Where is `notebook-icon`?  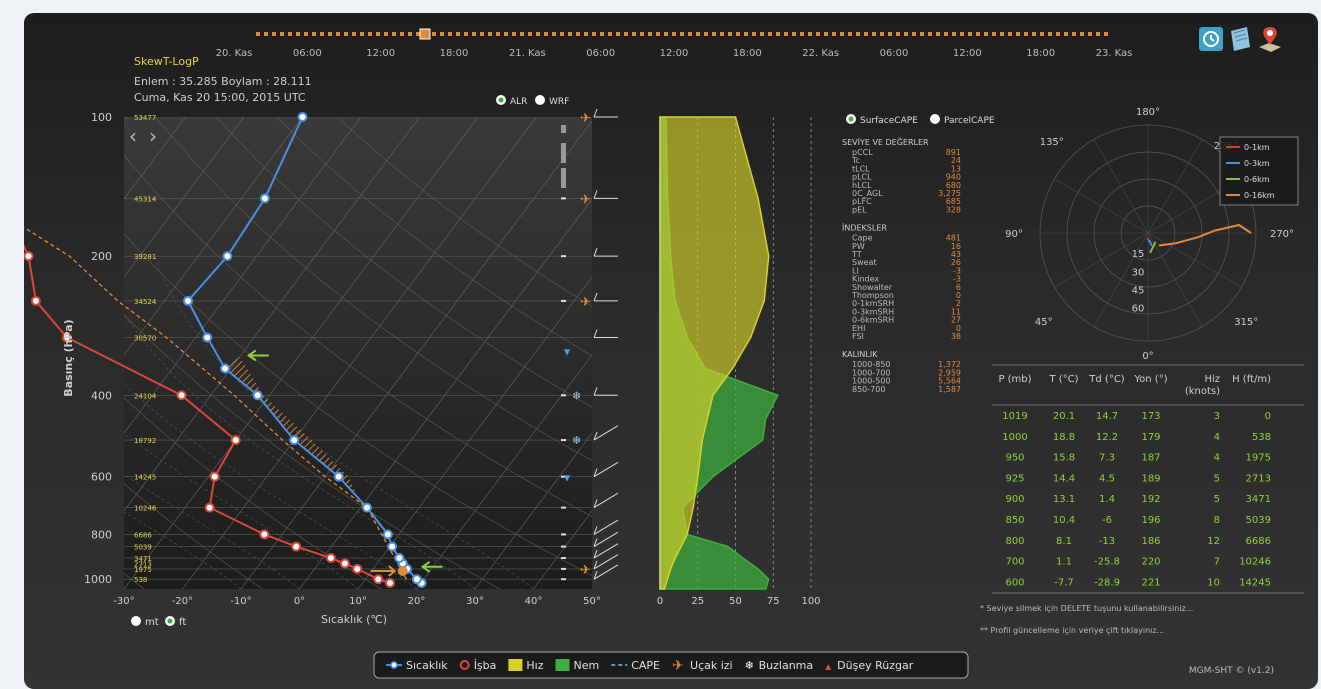 notebook-icon is located at coordinates (1240, 39).